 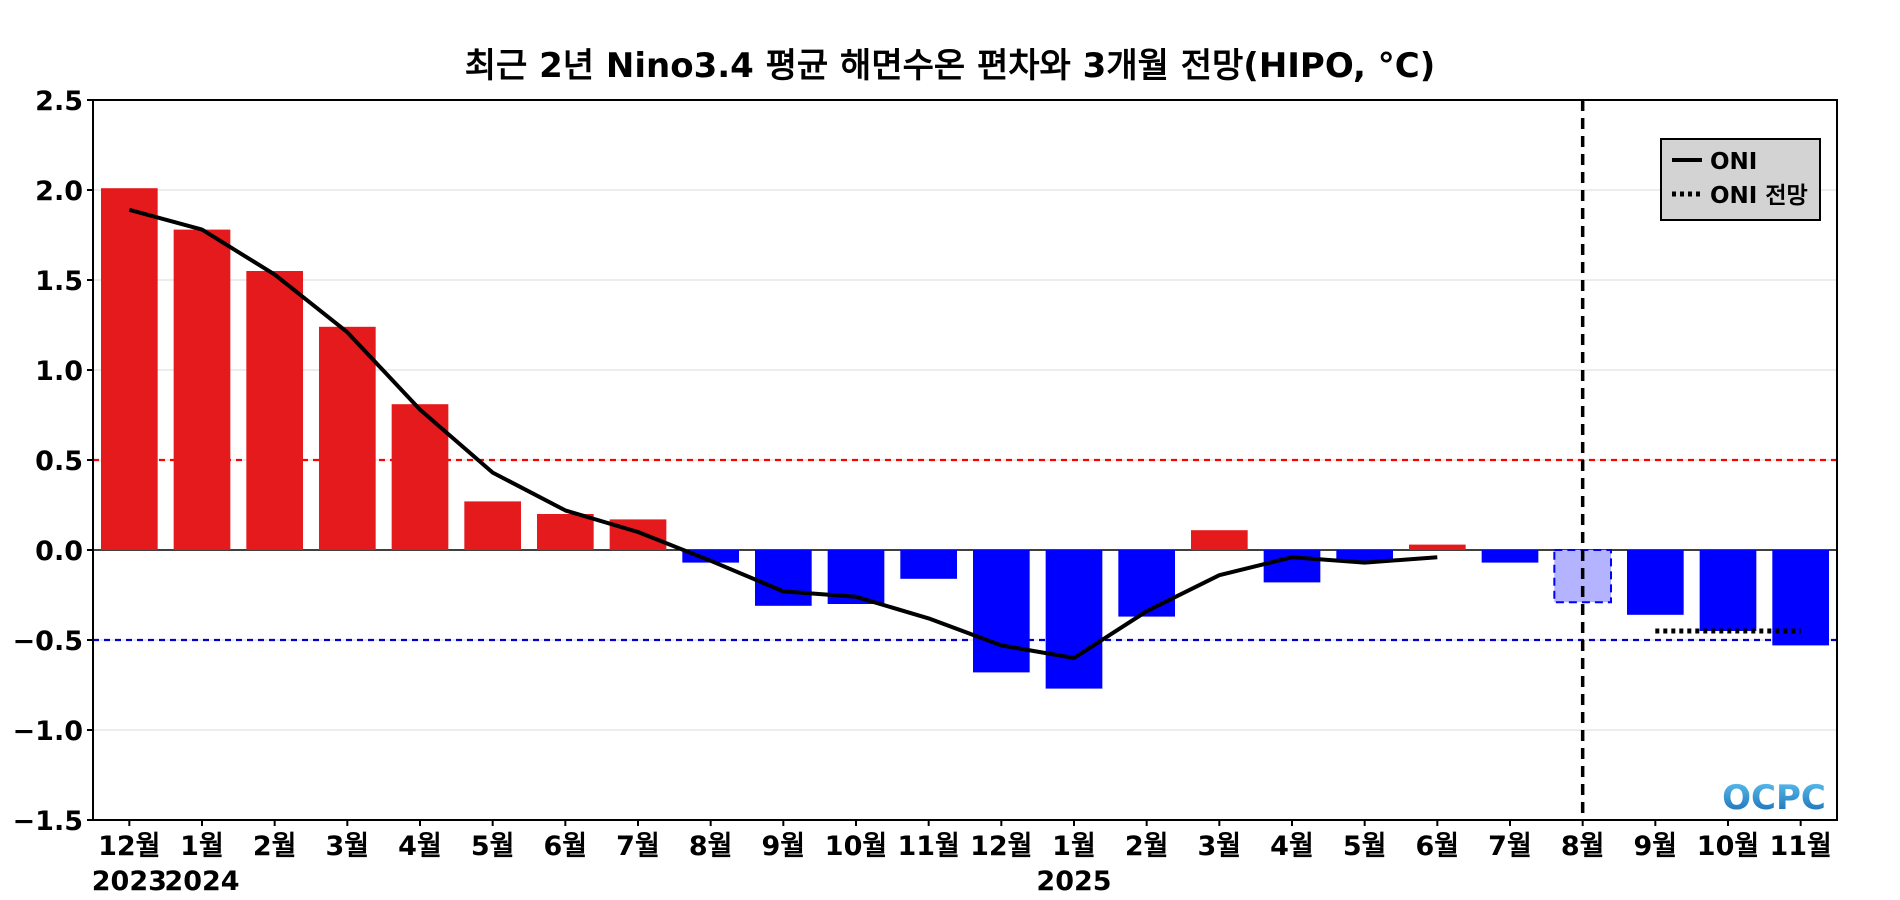 What do you see at coordinates (1800, 846) in the screenshot?
I see `x-tick-label-23: 11월` at bounding box center [1800, 846].